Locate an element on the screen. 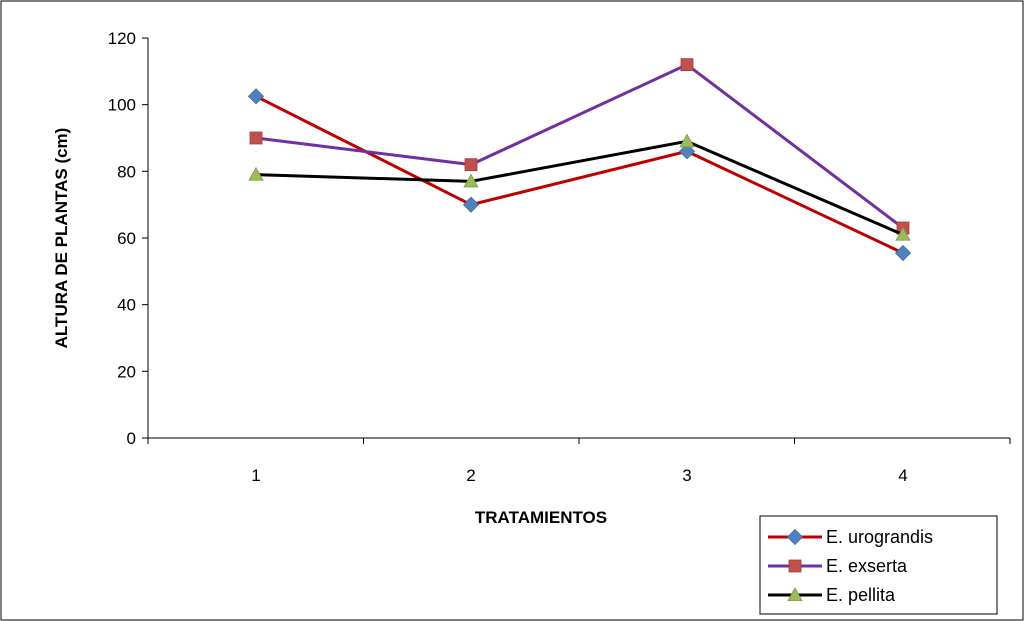  legend-item: E. urograndis is located at coordinates (850, 537).